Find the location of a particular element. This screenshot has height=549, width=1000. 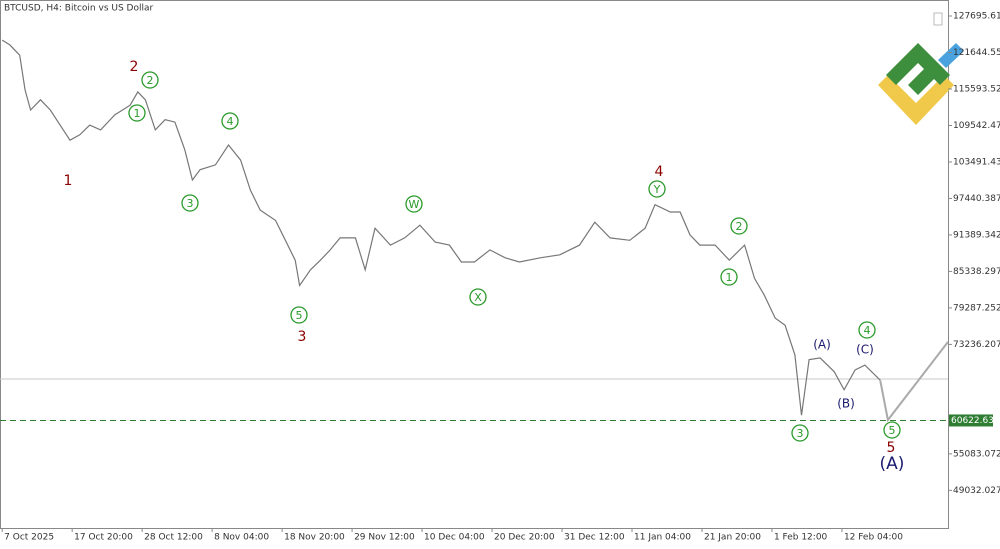

y-tick-label: 55083.072 is located at coordinates (976, 454).